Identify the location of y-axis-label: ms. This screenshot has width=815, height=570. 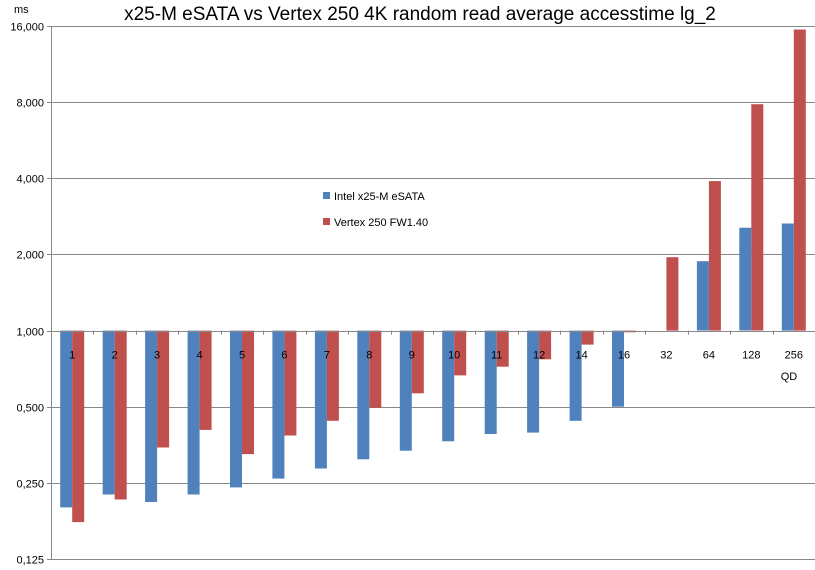
(21, 10).